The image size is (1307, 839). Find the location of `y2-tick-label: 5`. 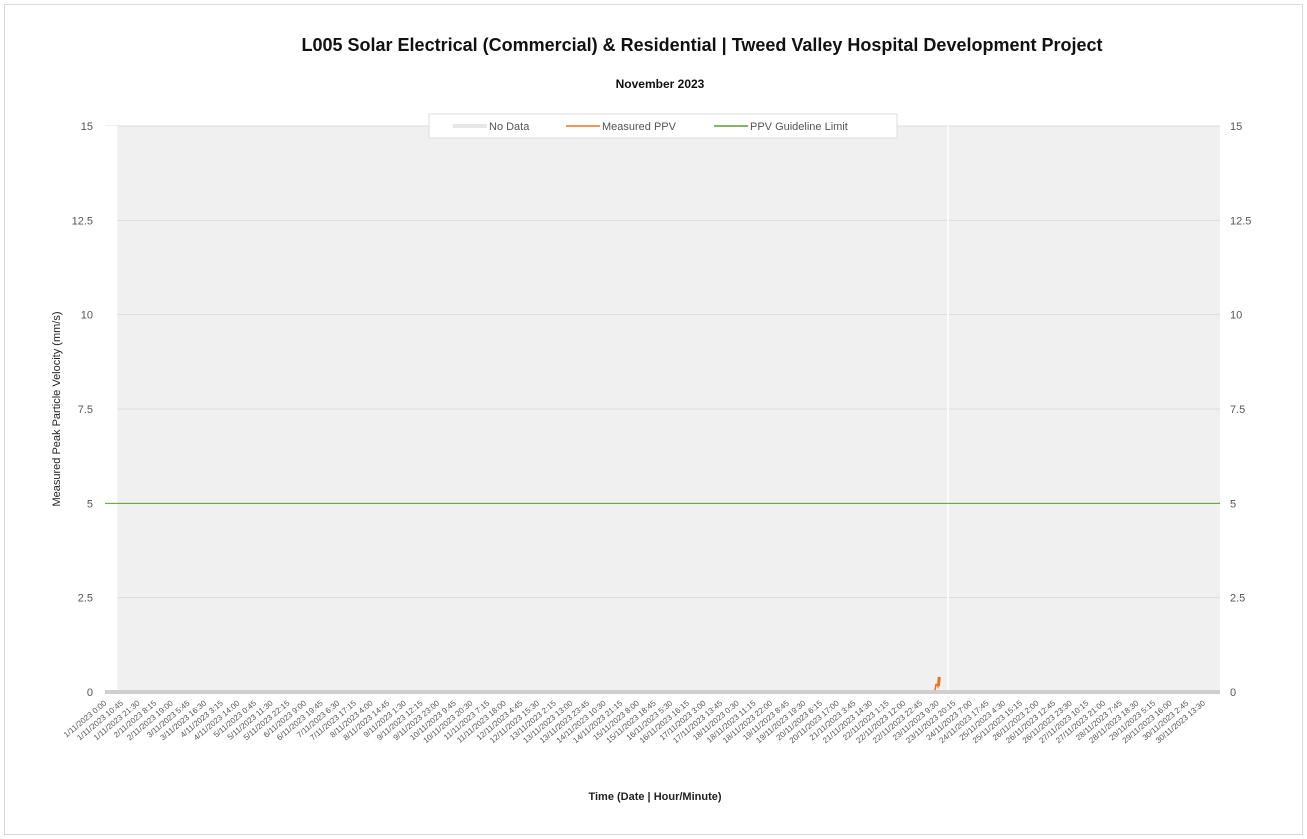

y2-tick-label: 5 is located at coordinates (1233, 504).